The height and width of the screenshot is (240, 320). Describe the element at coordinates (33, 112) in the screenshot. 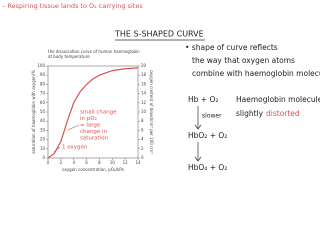

I see `y-axis-label: saturation of haemoglobin with oxygen/%` at that location.